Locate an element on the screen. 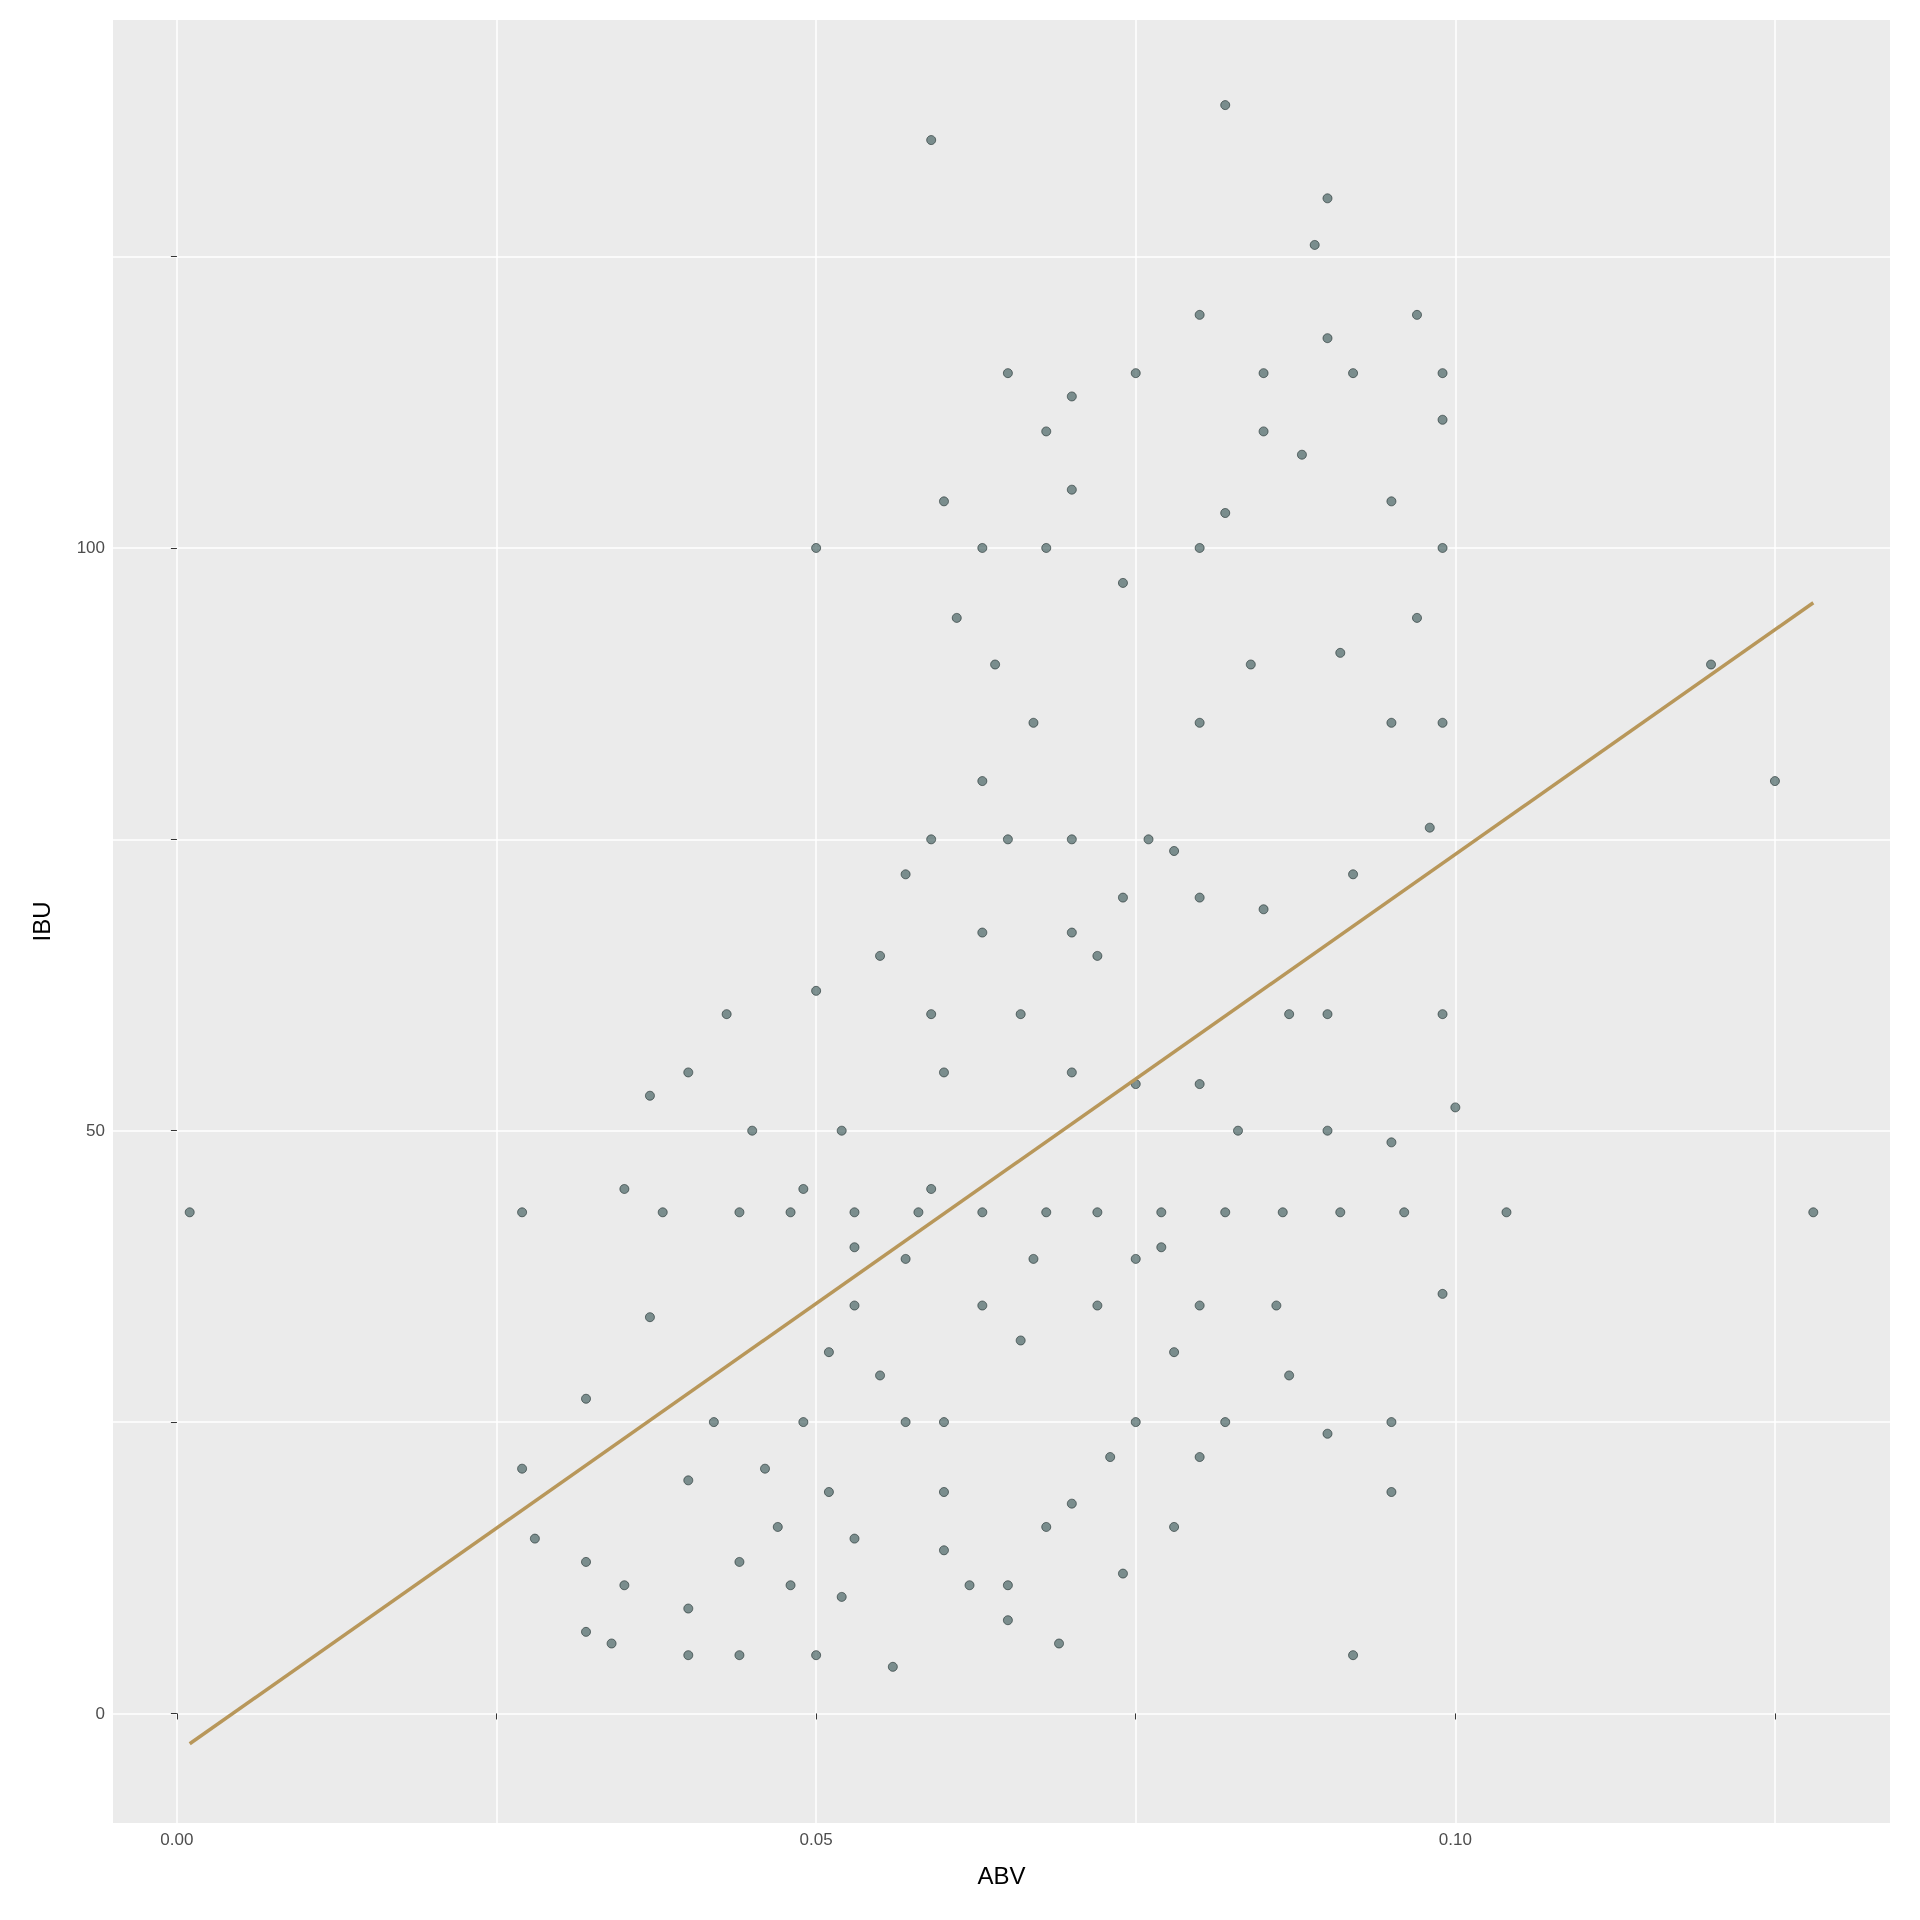 Image resolution: width=1920 pixels, height=1920 pixels. y-axis-title: IBU is located at coordinates (41, 921).